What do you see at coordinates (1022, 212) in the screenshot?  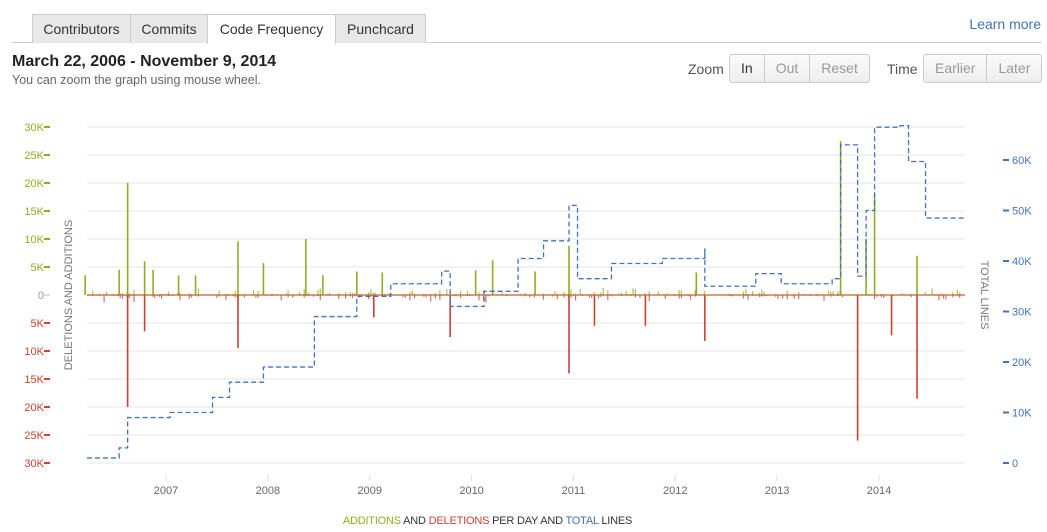 I see `right-axis-tick-label: 50K` at bounding box center [1022, 212].